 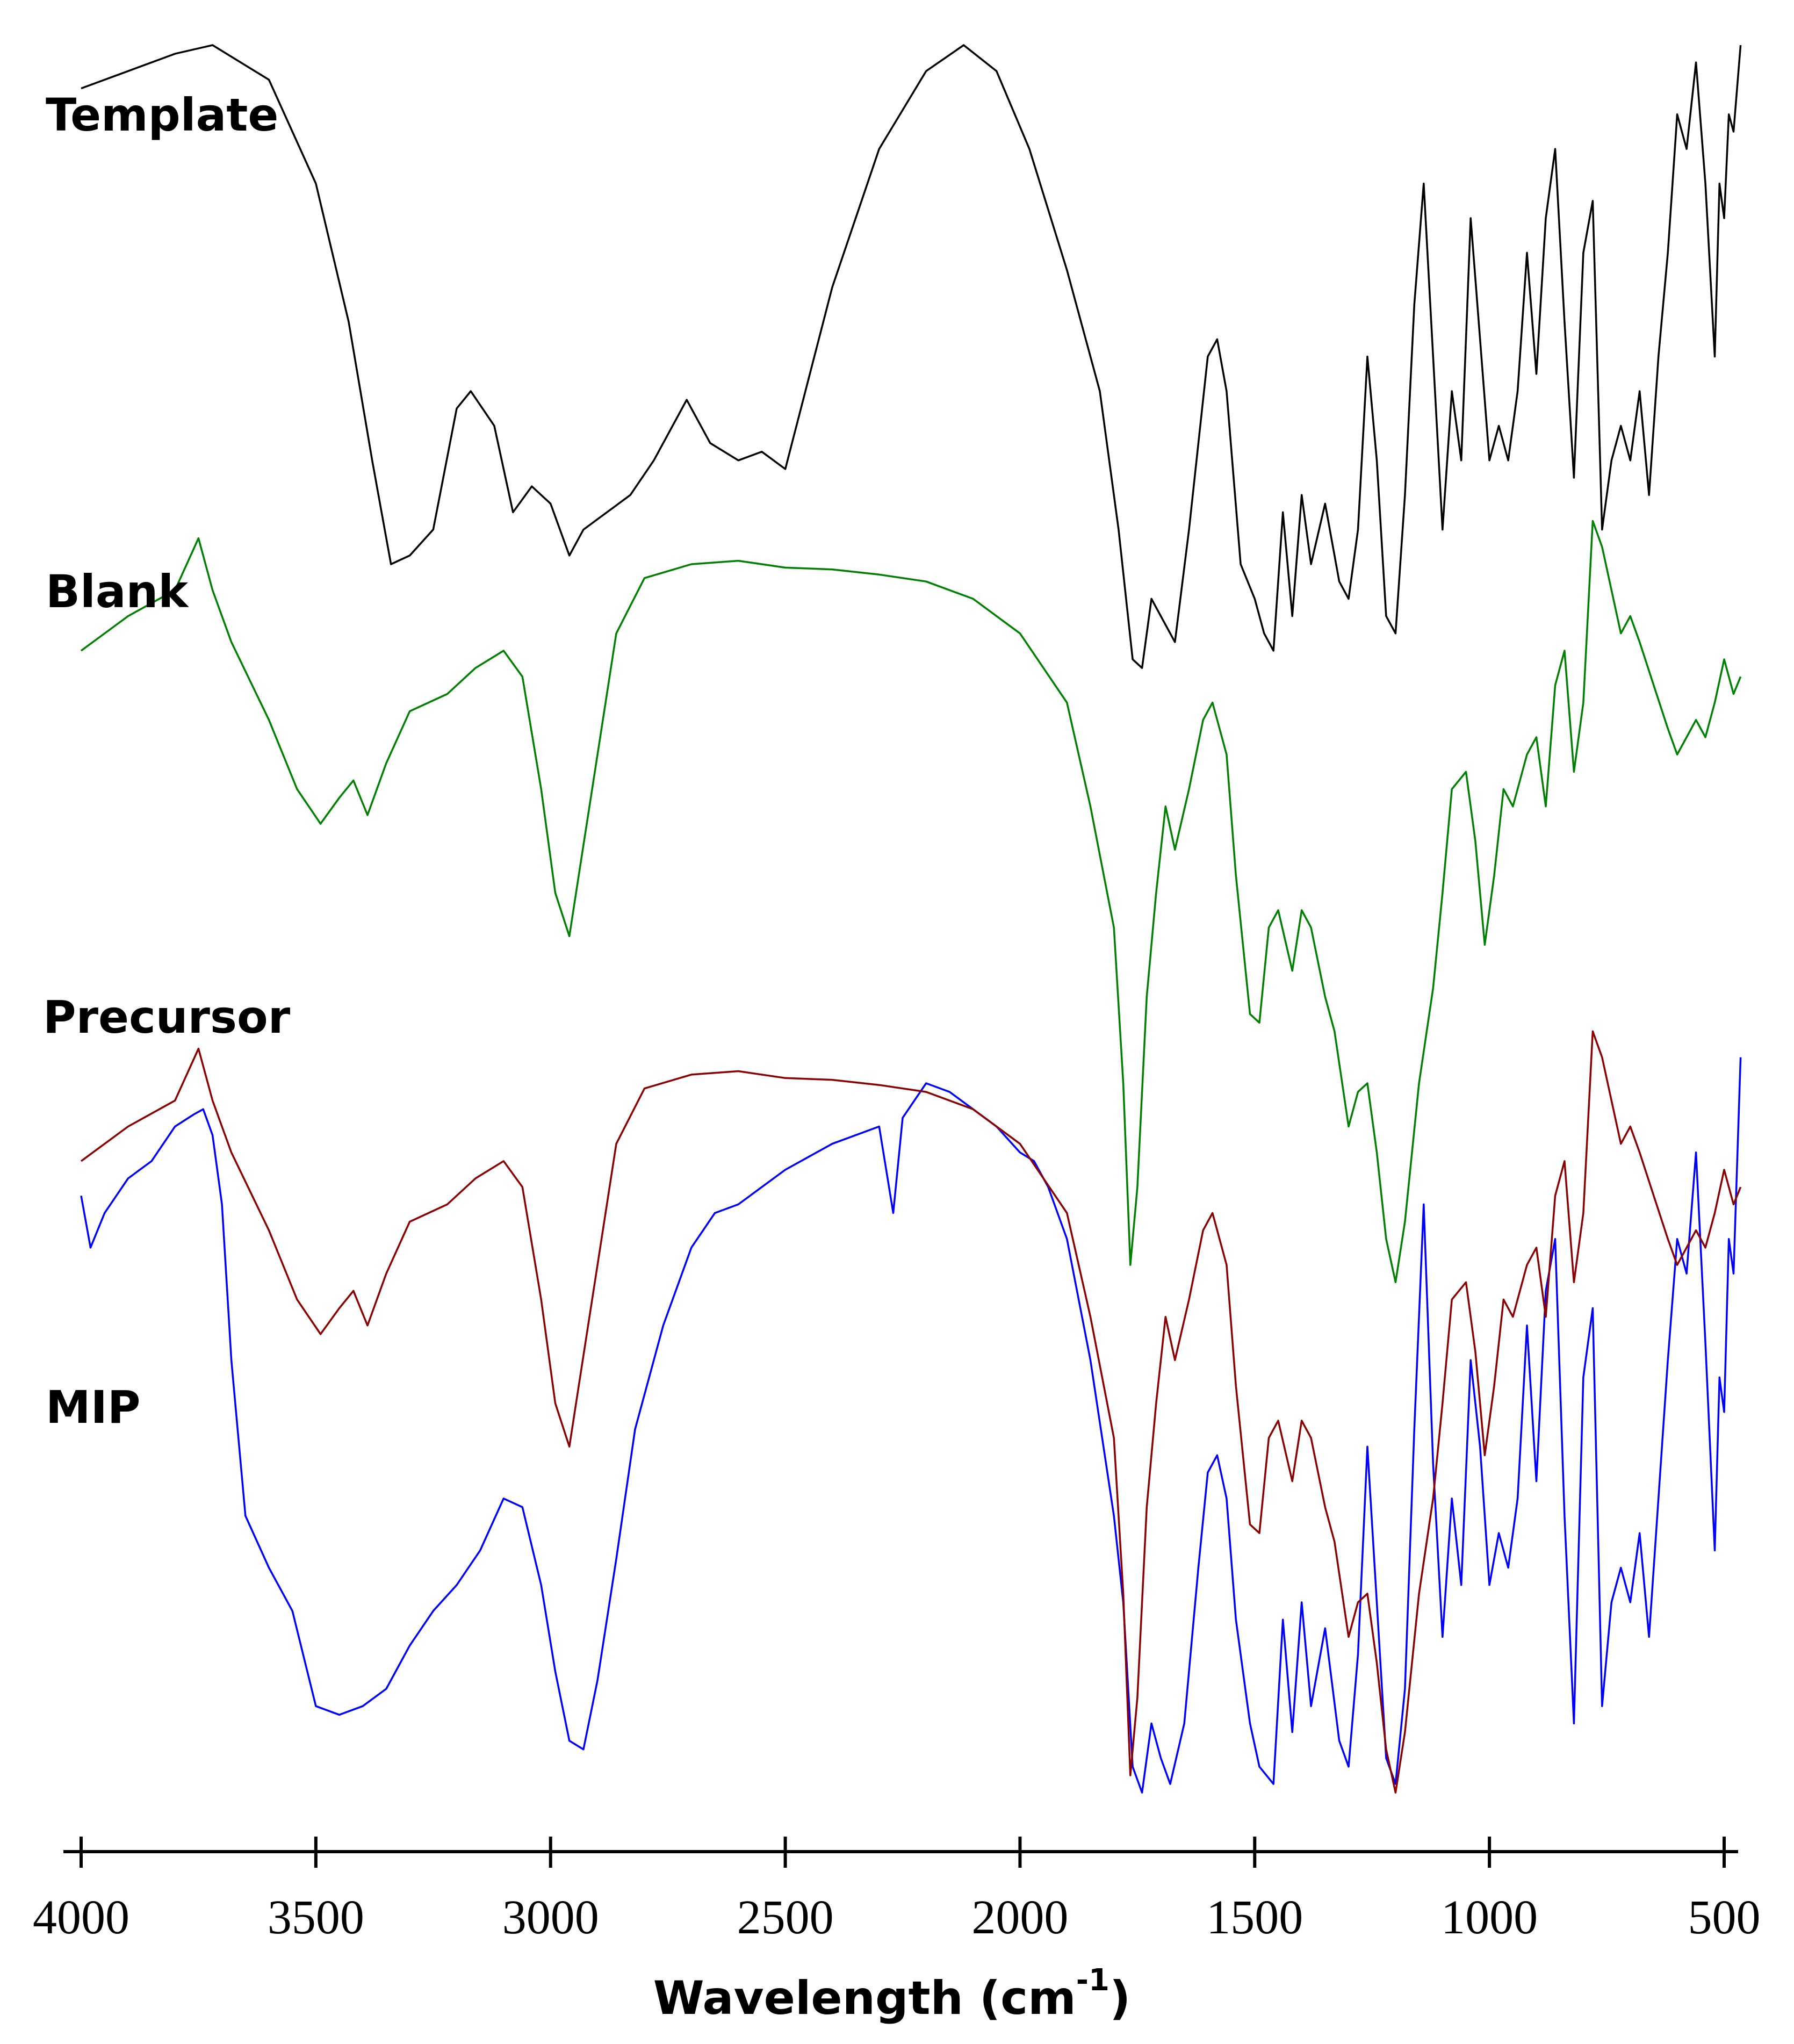 What do you see at coordinates (786, 1917) in the screenshot?
I see `x-tick-label-2500: 2500` at bounding box center [786, 1917].